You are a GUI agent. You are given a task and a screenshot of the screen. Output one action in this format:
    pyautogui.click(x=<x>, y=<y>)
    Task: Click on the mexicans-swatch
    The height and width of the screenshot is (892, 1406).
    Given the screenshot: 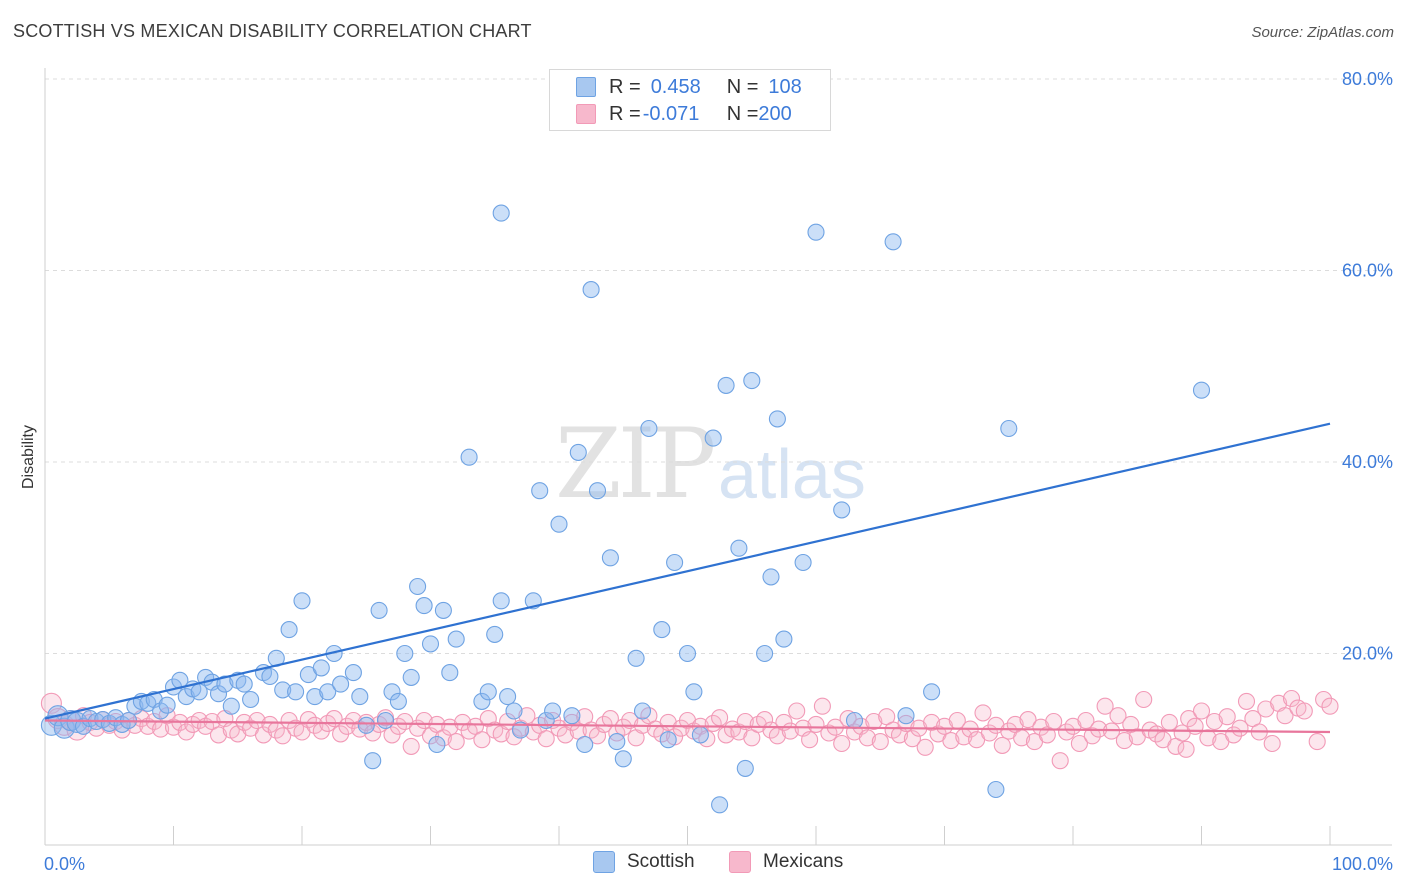 What is the action you would take?
    pyautogui.click(x=740, y=862)
    